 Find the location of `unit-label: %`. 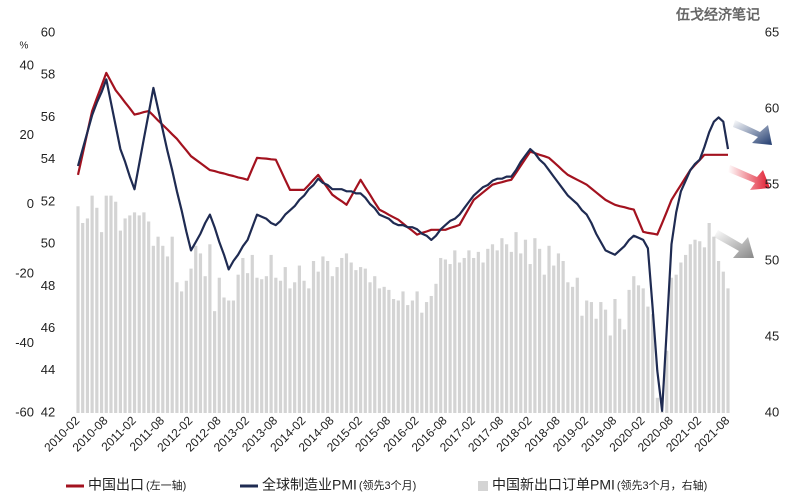

unit-label: % is located at coordinates (24, 46).